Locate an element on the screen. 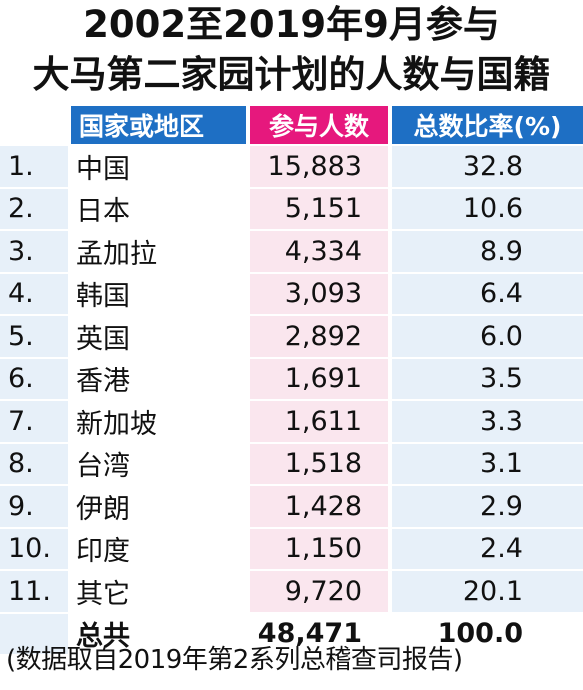 The height and width of the screenshot is (690, 583). row-percent: 3.3 is located at coordinates (485, 420).